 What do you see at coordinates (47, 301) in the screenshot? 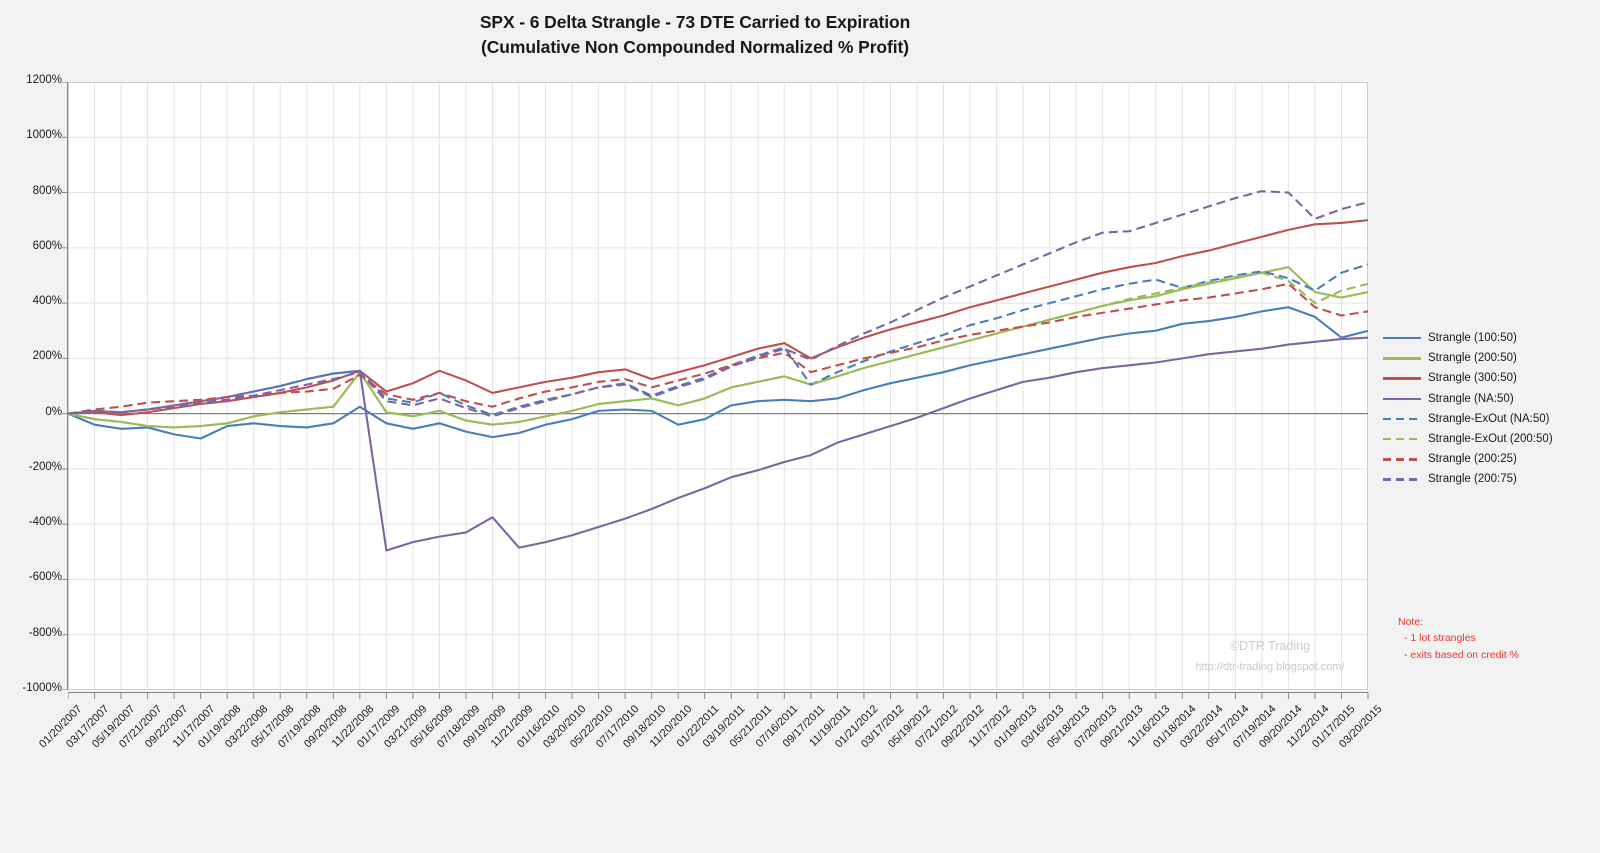
I see `y-axis-tick-label: 400%` at bounding box center [47, 301].